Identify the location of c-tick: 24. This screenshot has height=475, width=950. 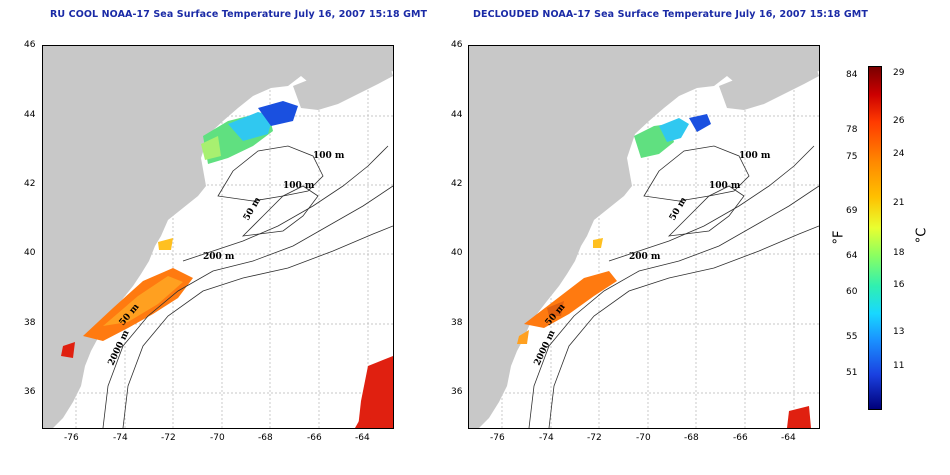
(899, 154).